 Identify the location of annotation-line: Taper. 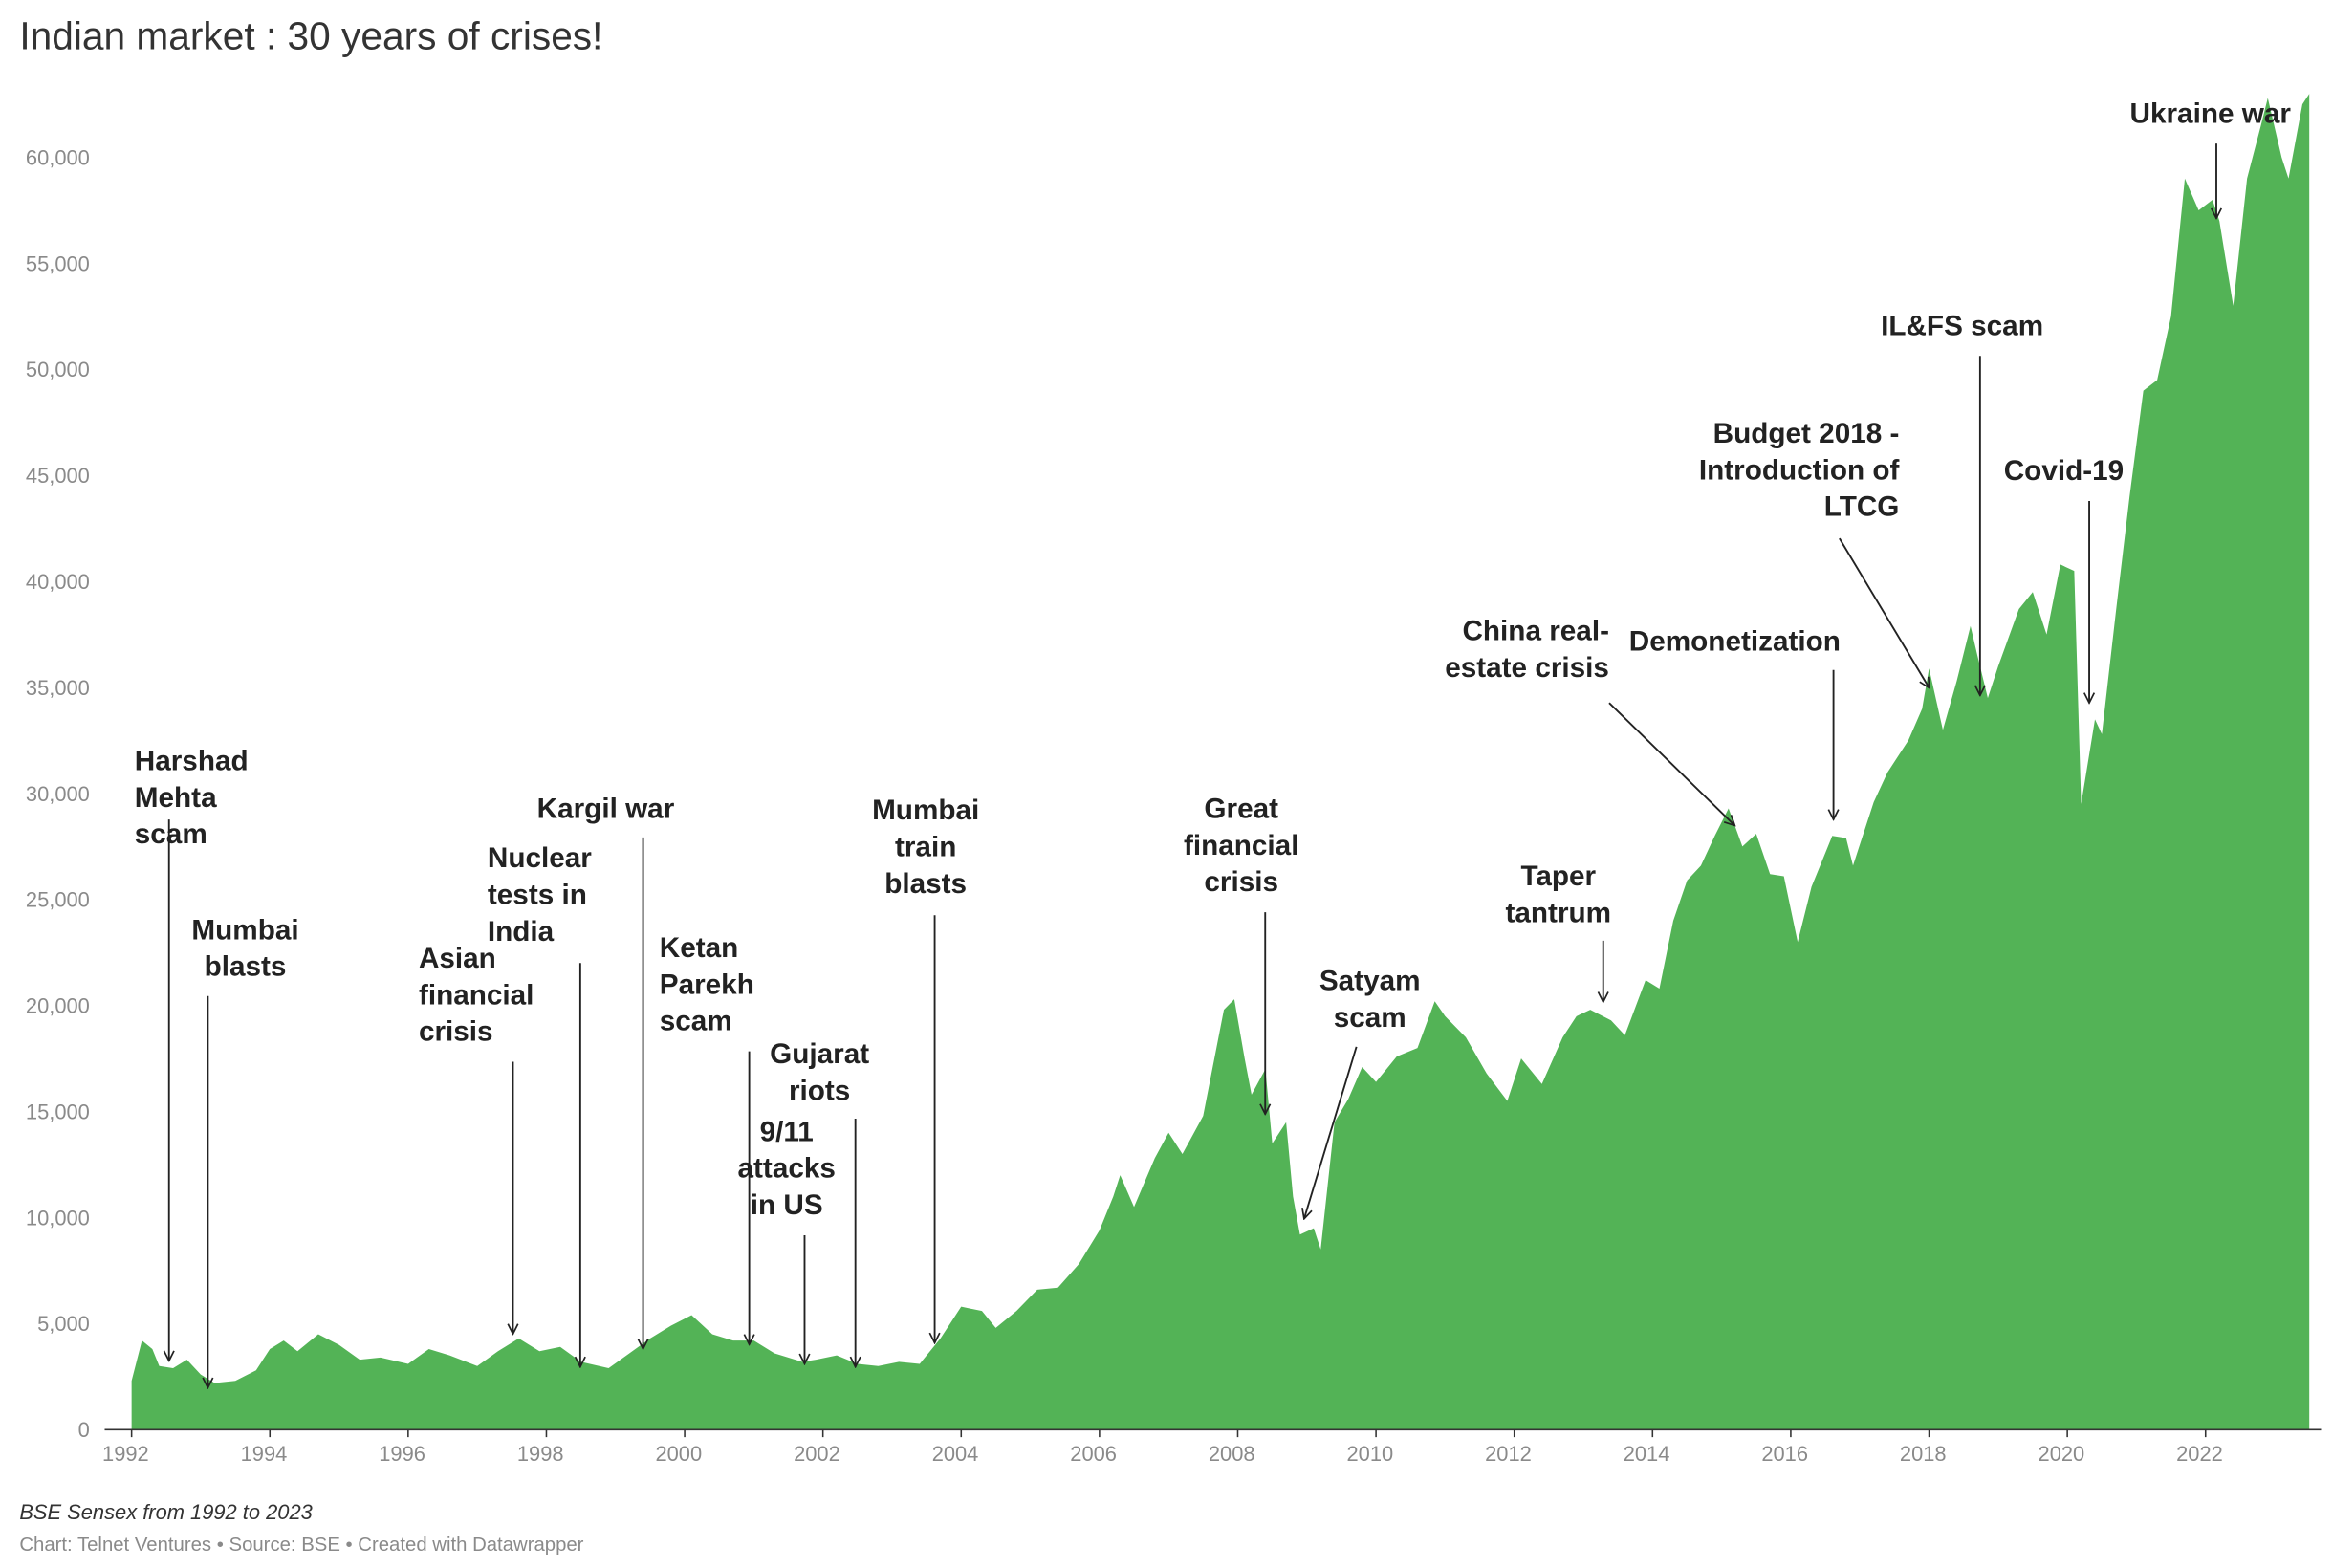
(1558, 876).